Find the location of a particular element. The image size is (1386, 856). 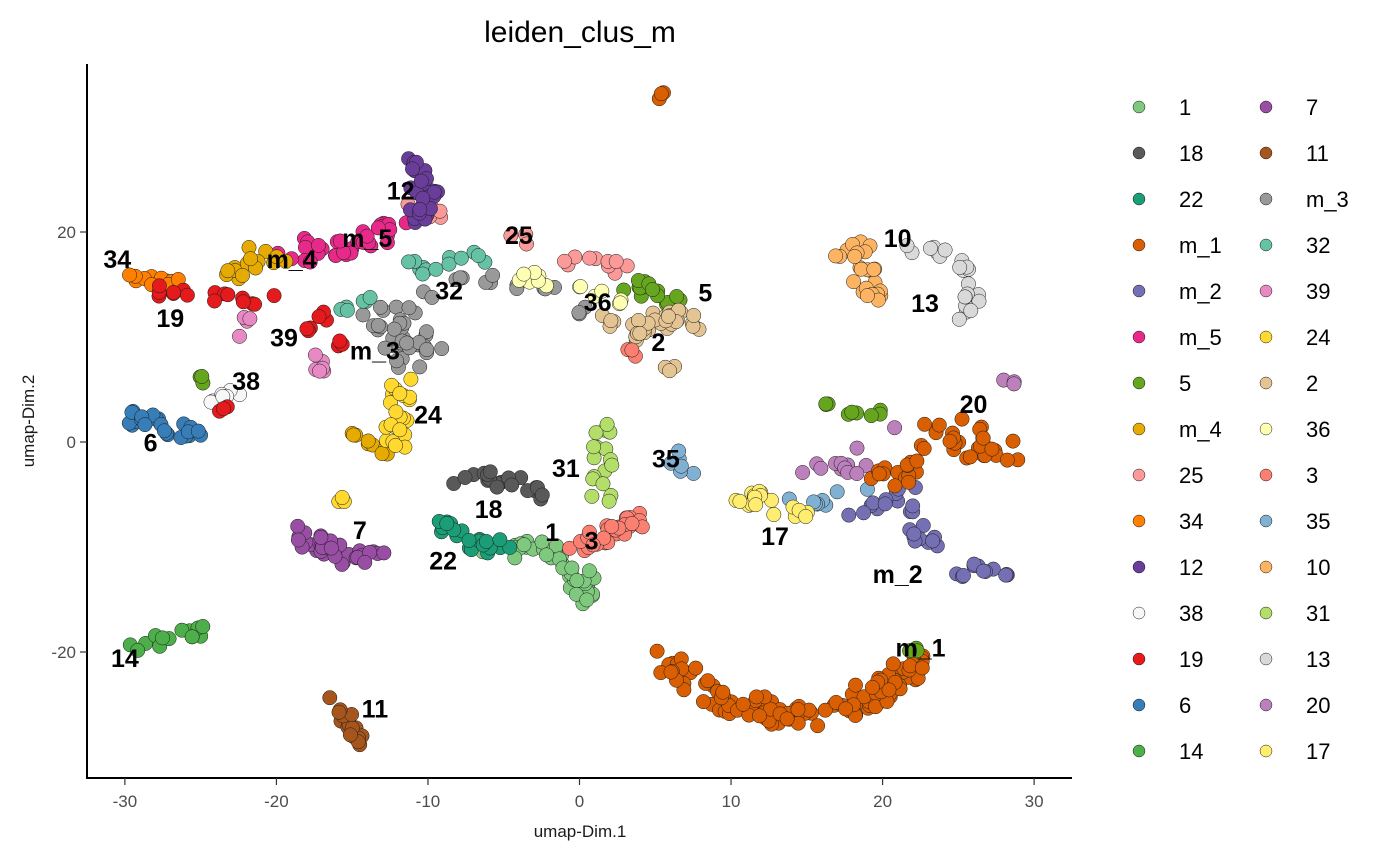

x-tick-label: -30 is located at coordinates (125, 801).